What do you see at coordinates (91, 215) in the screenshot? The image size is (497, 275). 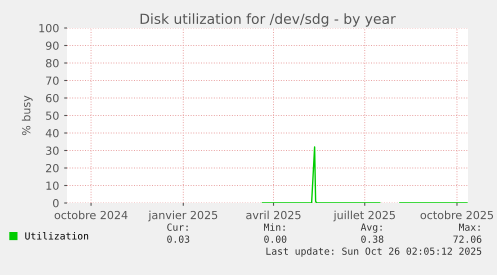 I see `x-tick-label: octobre 2024` at bounding box center [91, 215].